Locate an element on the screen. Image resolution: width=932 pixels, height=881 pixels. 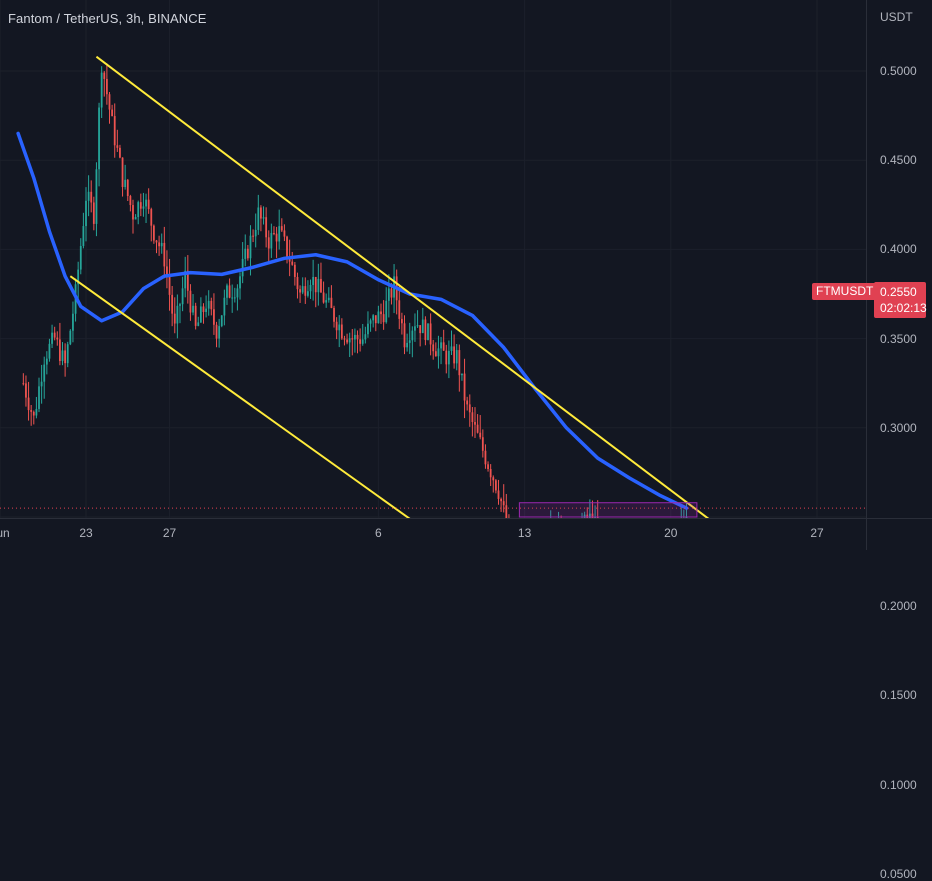
time-scale is located at coordinates (433, 534).